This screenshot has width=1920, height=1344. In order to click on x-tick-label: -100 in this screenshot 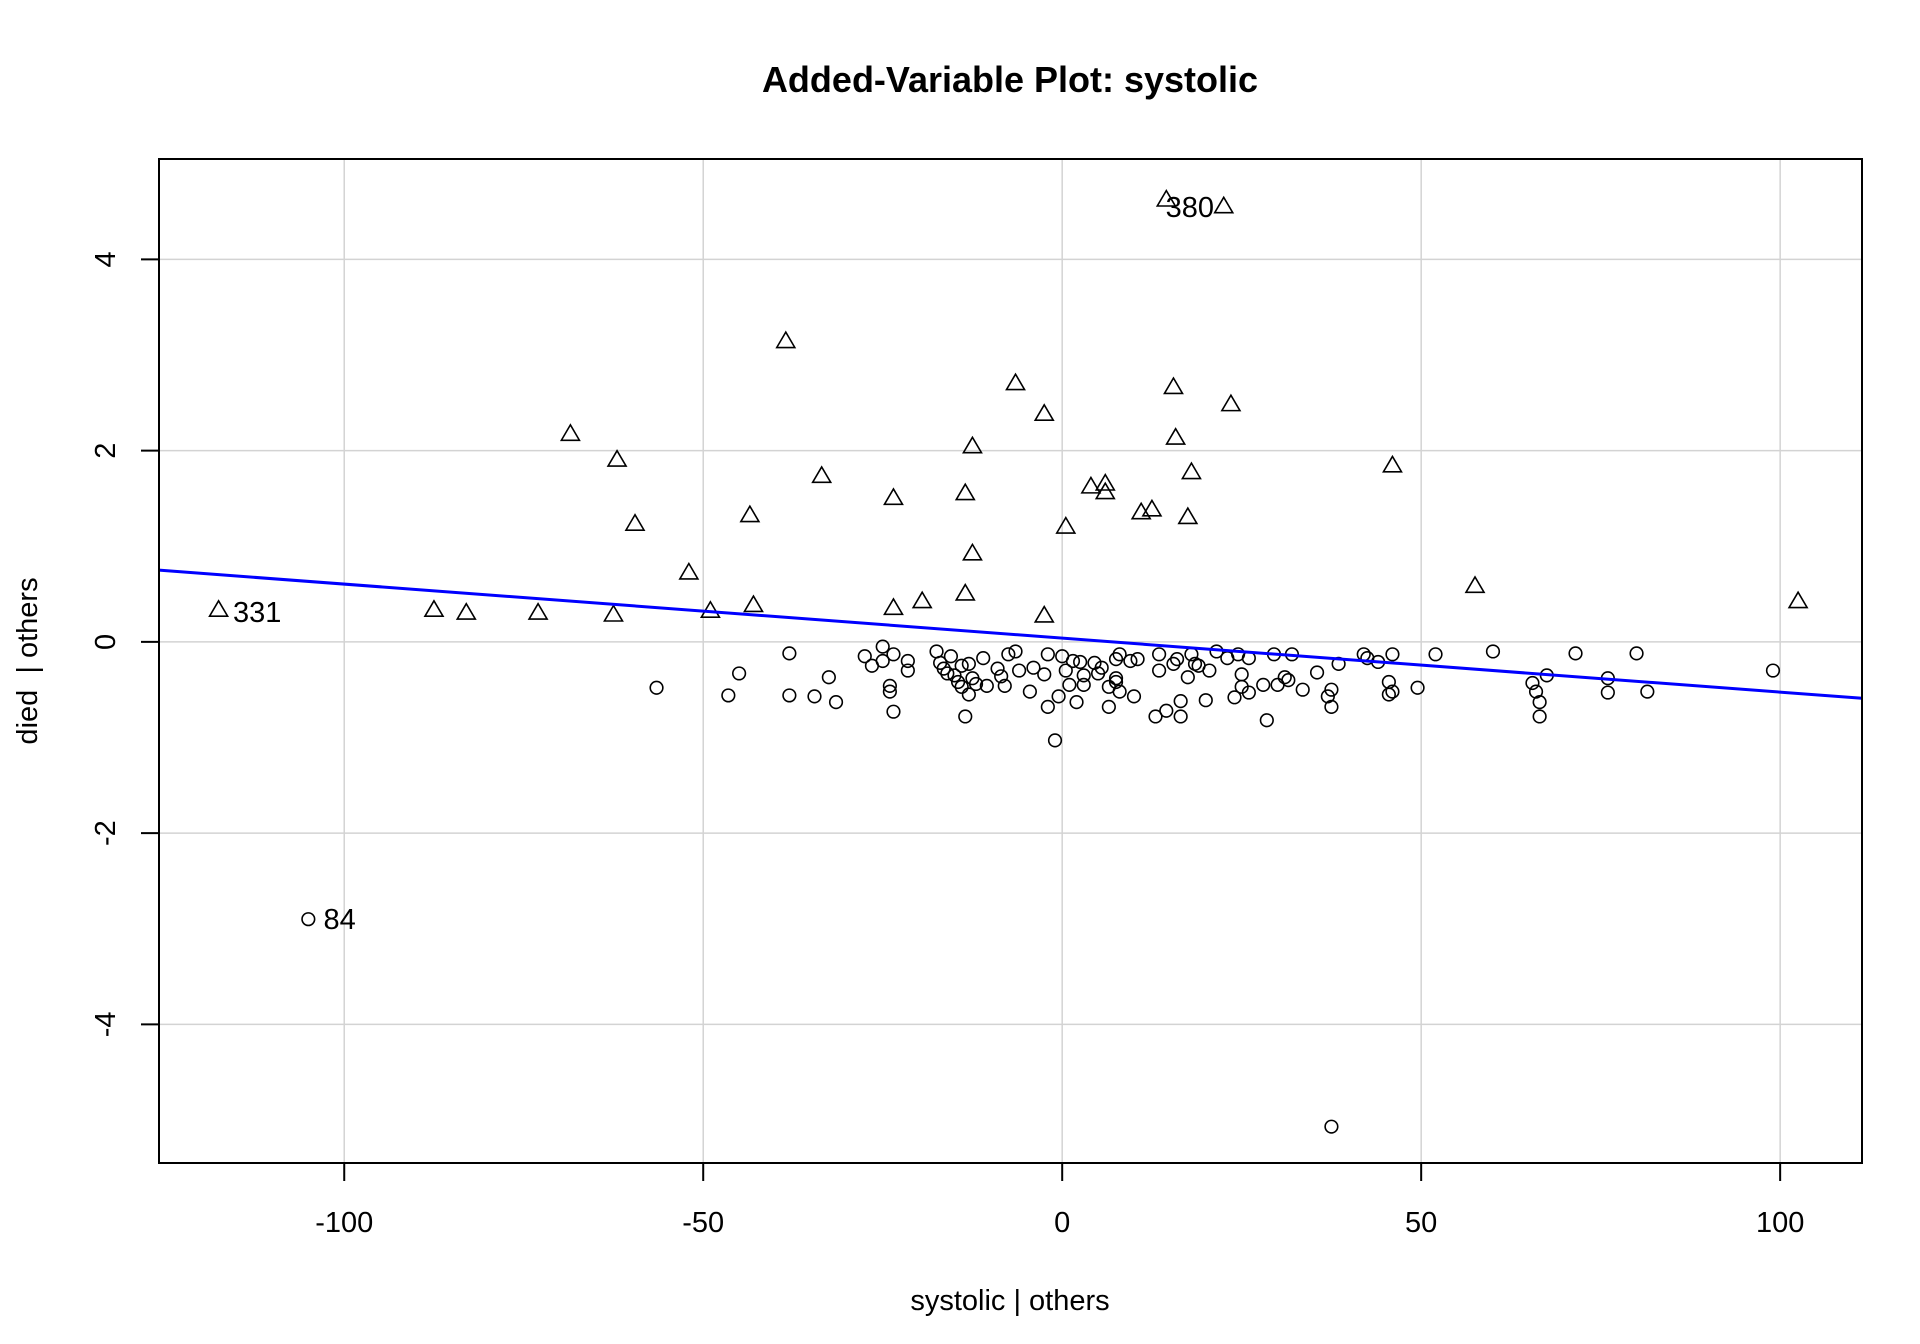, I will do `click(344, 1223)`.